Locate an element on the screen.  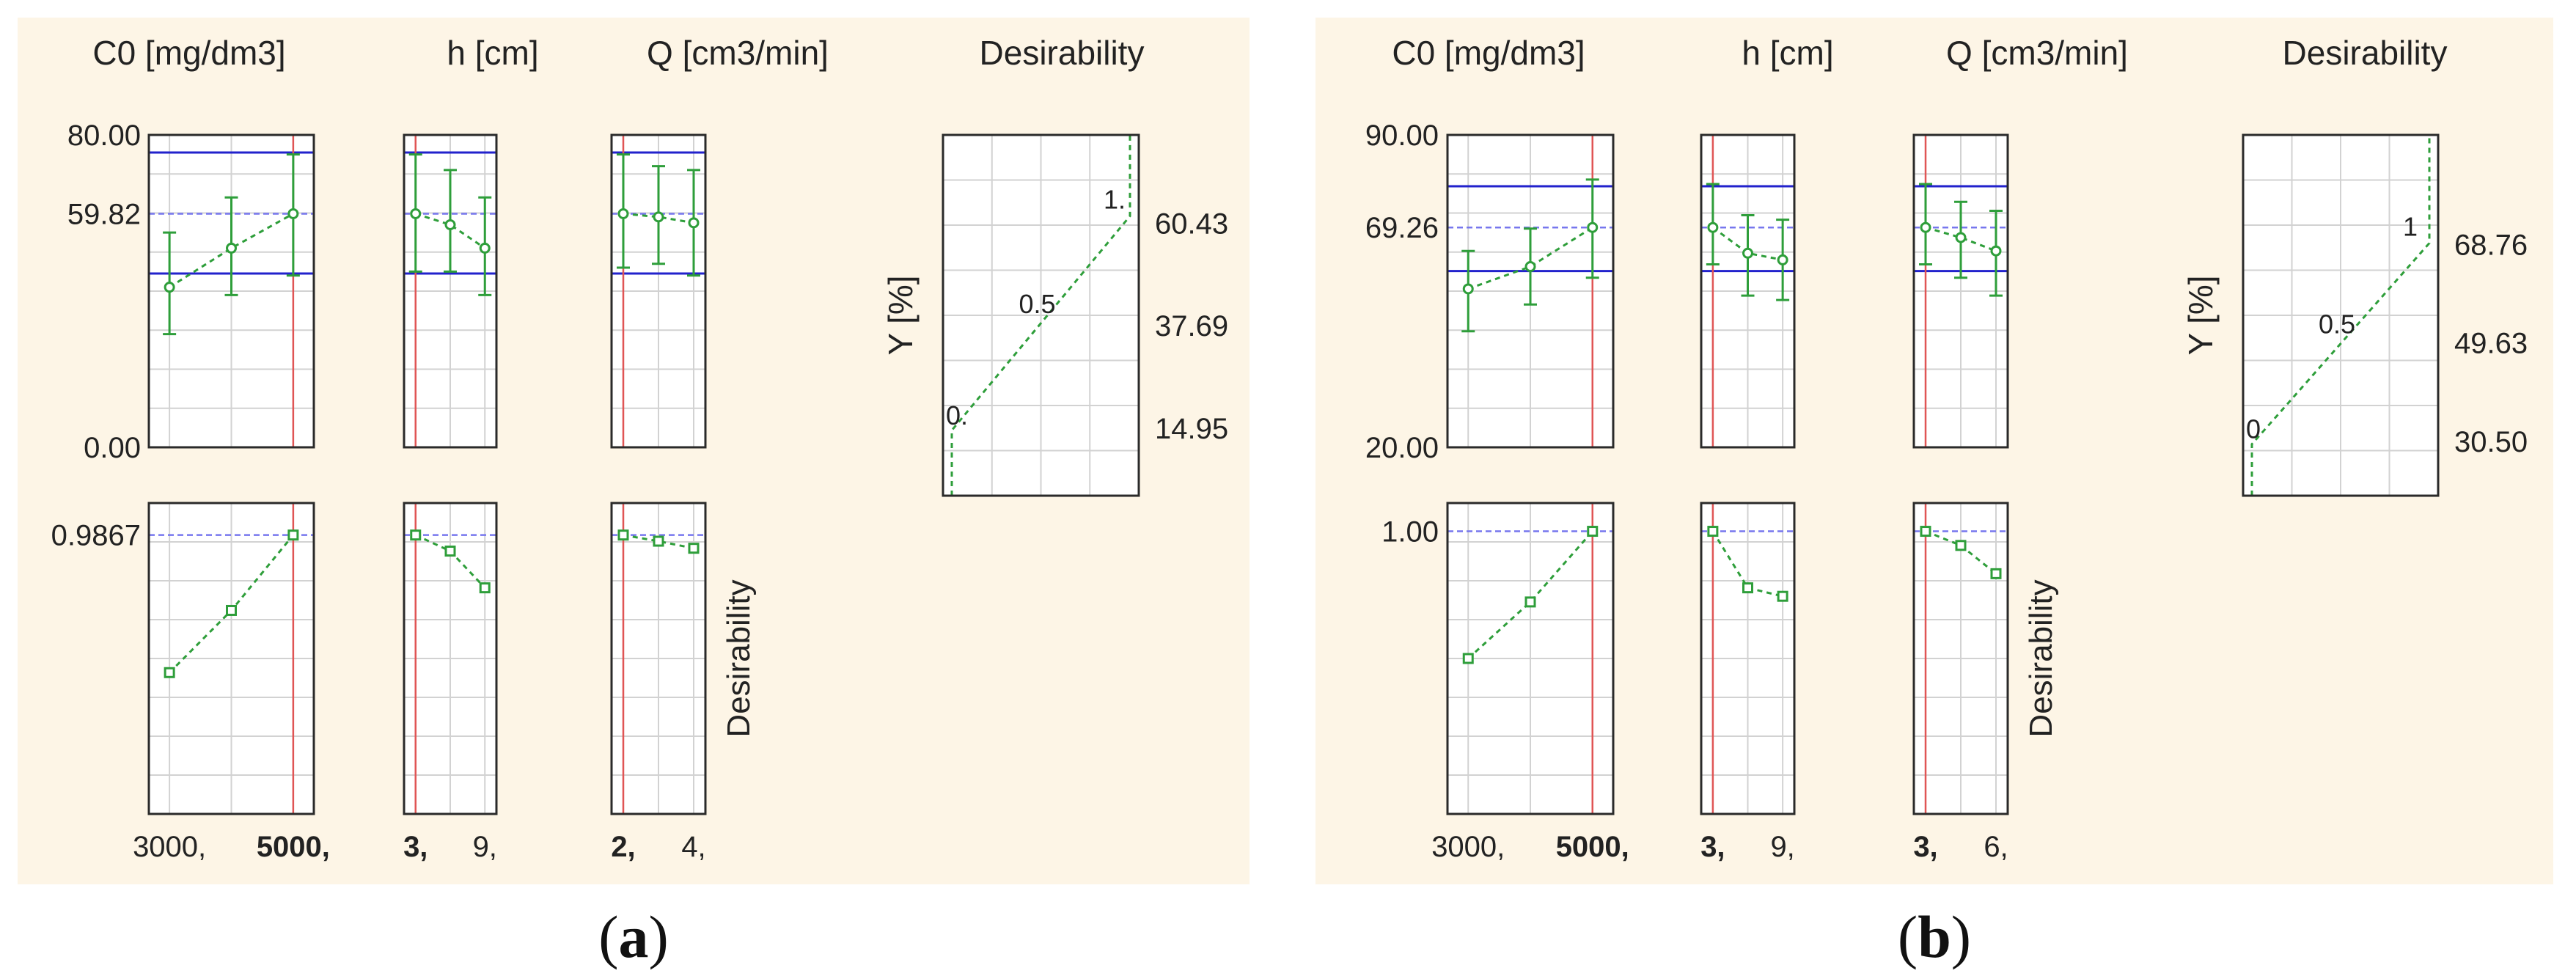
desfn-tick-label: 14.95 is located at coordinates (1192, 429).